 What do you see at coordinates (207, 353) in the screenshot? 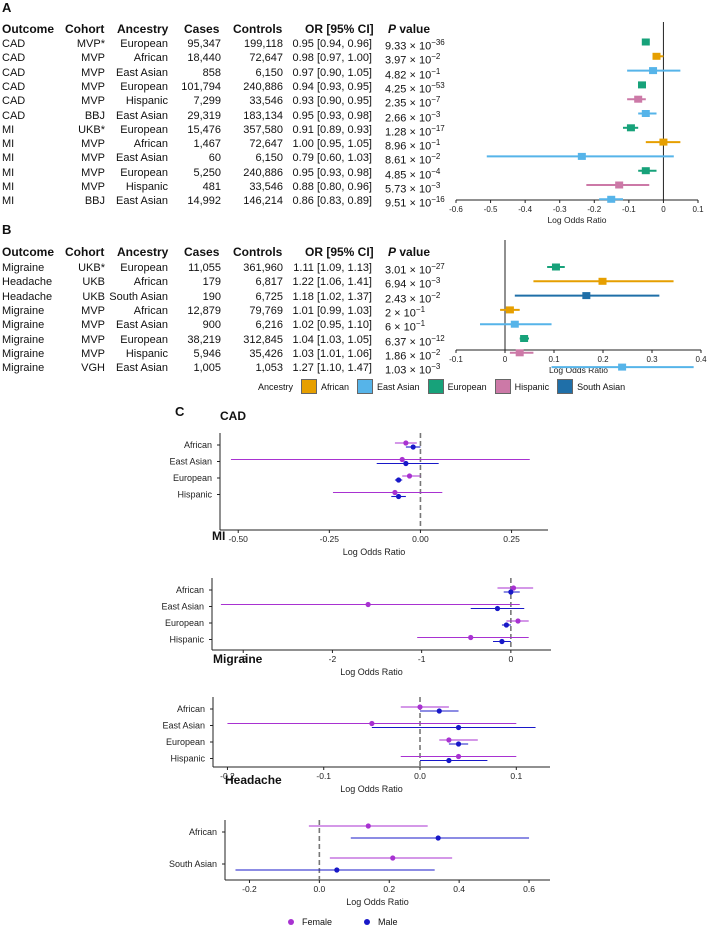
I see `cell-cases: 5,946` at bounding box center [207, 353].